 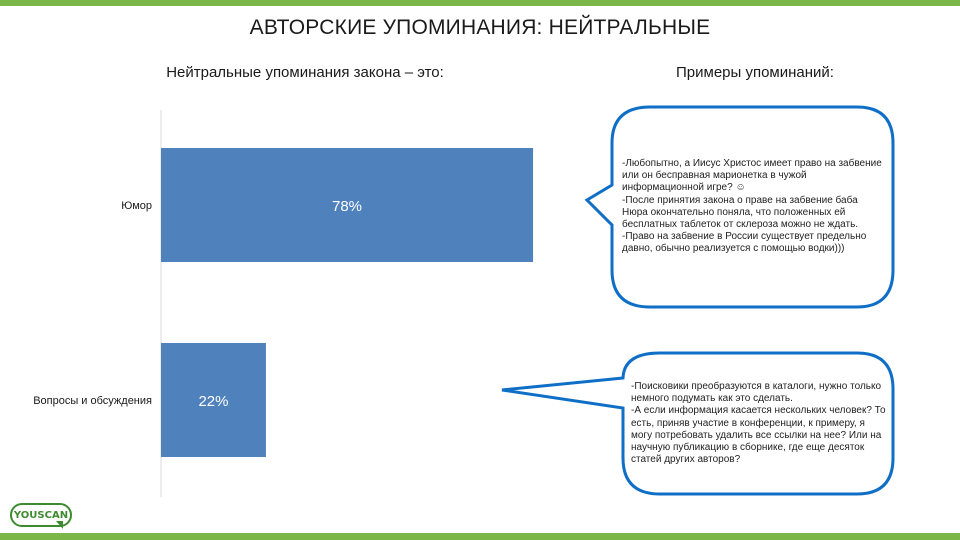 What do you see at coordinates (480, 536) in the screenshot?
I see `bottom-accent-bar` at bounding box center [480, 536].